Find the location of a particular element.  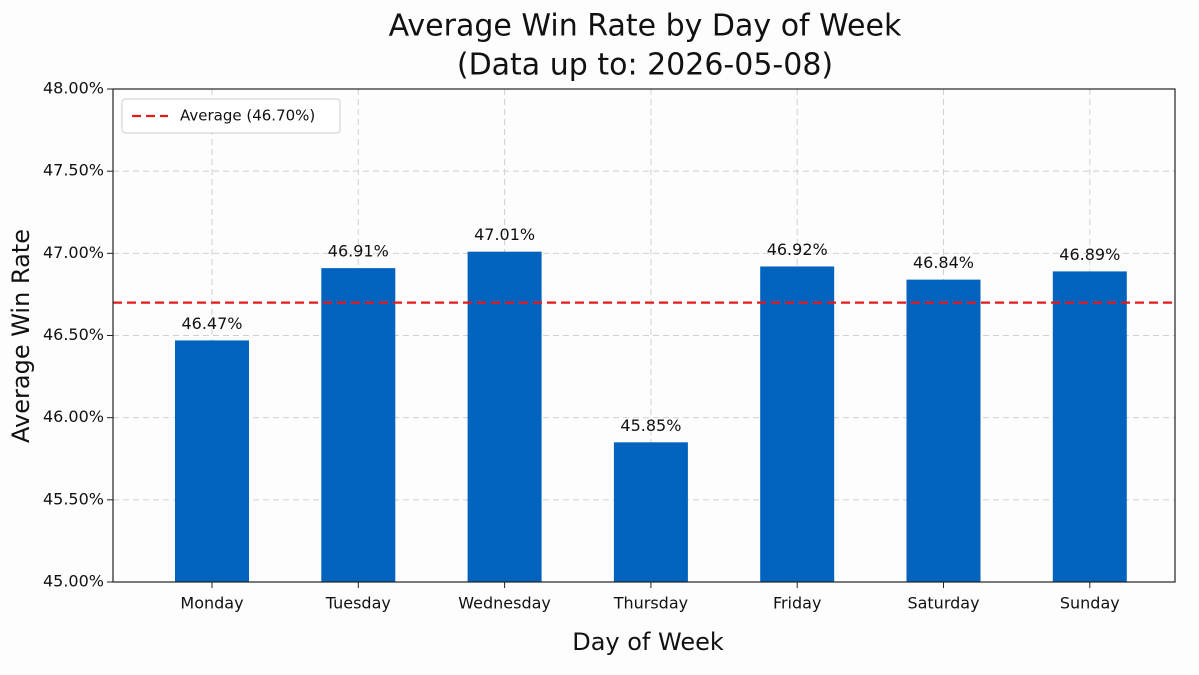

y-tick-label: 48.00% is located at coordinates (73, 88).